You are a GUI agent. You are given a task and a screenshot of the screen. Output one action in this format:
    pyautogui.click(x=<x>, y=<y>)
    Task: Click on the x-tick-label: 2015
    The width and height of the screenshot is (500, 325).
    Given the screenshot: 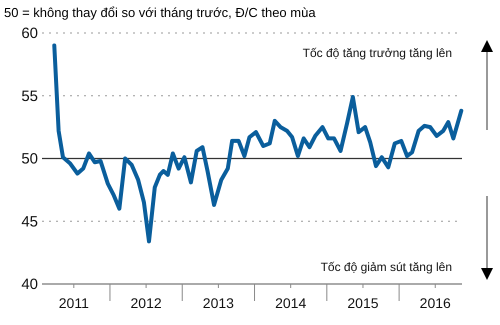 What is the action you would take?
    pyautogui.click(x=363, y=302)
    